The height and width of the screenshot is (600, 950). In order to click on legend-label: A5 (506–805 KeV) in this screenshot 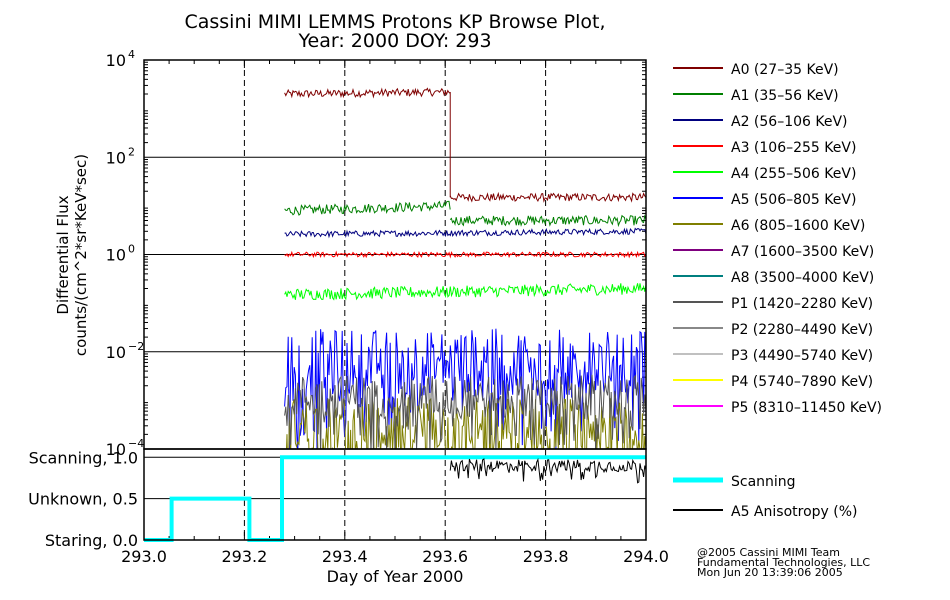, I will do `click(793, 200)`.